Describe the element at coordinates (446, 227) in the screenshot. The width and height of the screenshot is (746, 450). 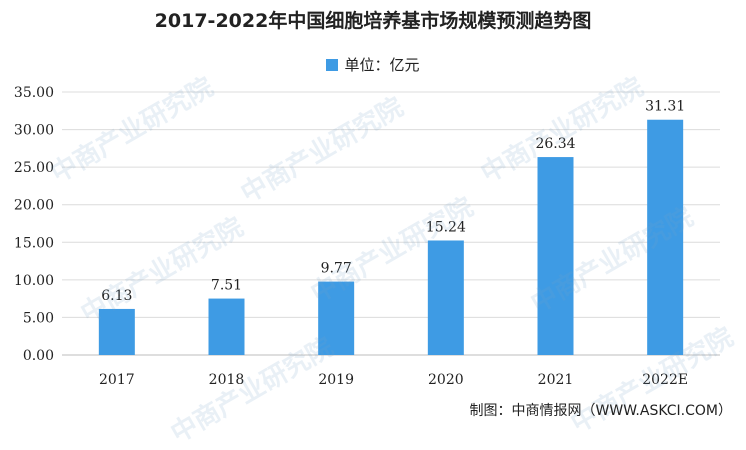
I see `bar-value-label: 15.24` at that location.